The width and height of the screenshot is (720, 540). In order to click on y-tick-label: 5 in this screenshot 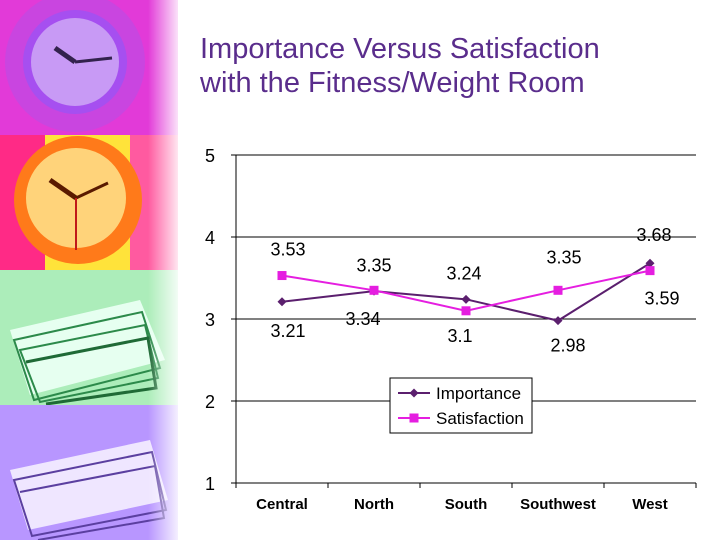, I will do `click(210, 156)`.